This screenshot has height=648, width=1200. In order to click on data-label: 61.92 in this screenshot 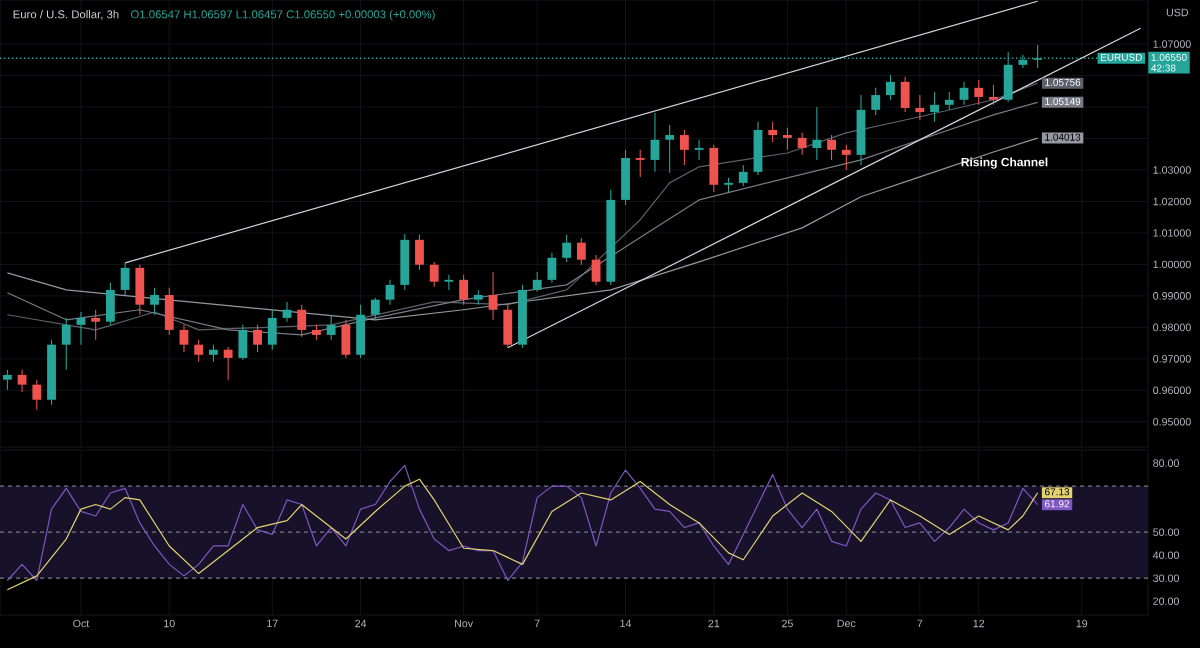, I will do `click(1057, 504)`.